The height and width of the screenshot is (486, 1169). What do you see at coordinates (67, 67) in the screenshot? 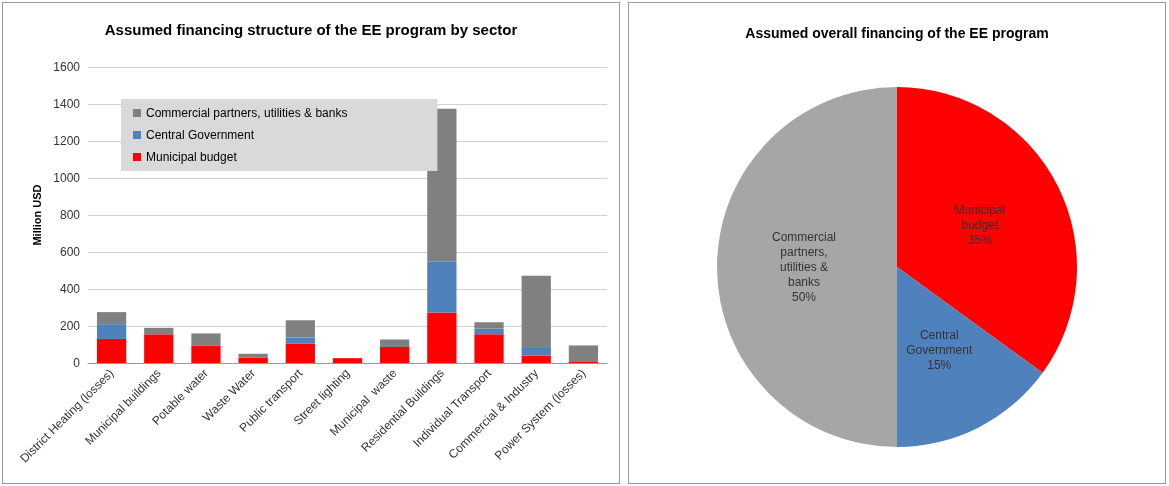
I see `y-tick-label: 1600` at bounding box center [67, 67].